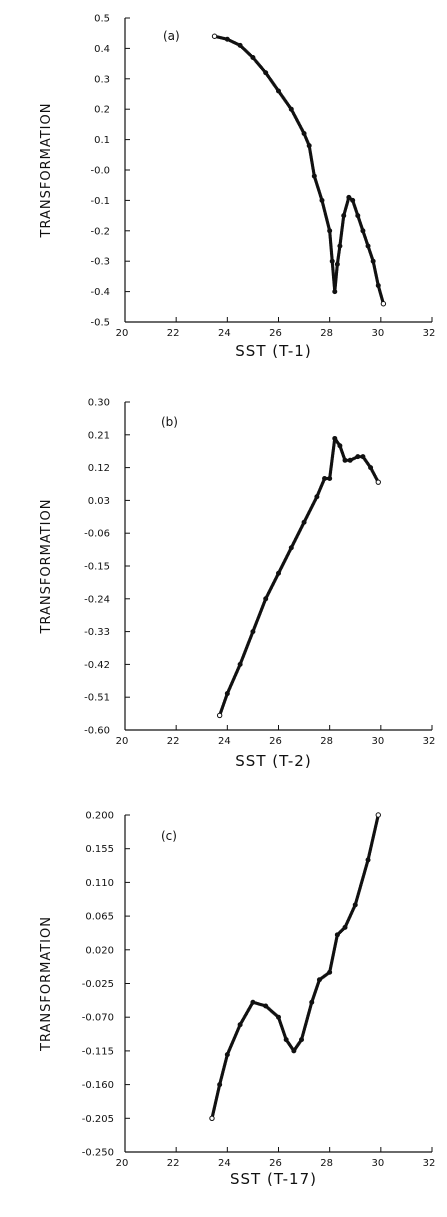  What do you see at coordinates (97, 665) in the screenshot?
I see `y-tick-label: -0.42` at bounding box center [97, 665].